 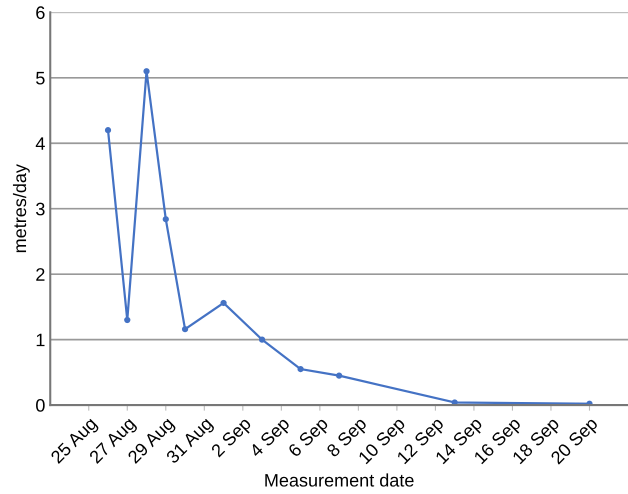 What do you see at coordinates (40, 143) in the screenshot?
I see `y-tick-label: 4` at bounding box center [40, 143].